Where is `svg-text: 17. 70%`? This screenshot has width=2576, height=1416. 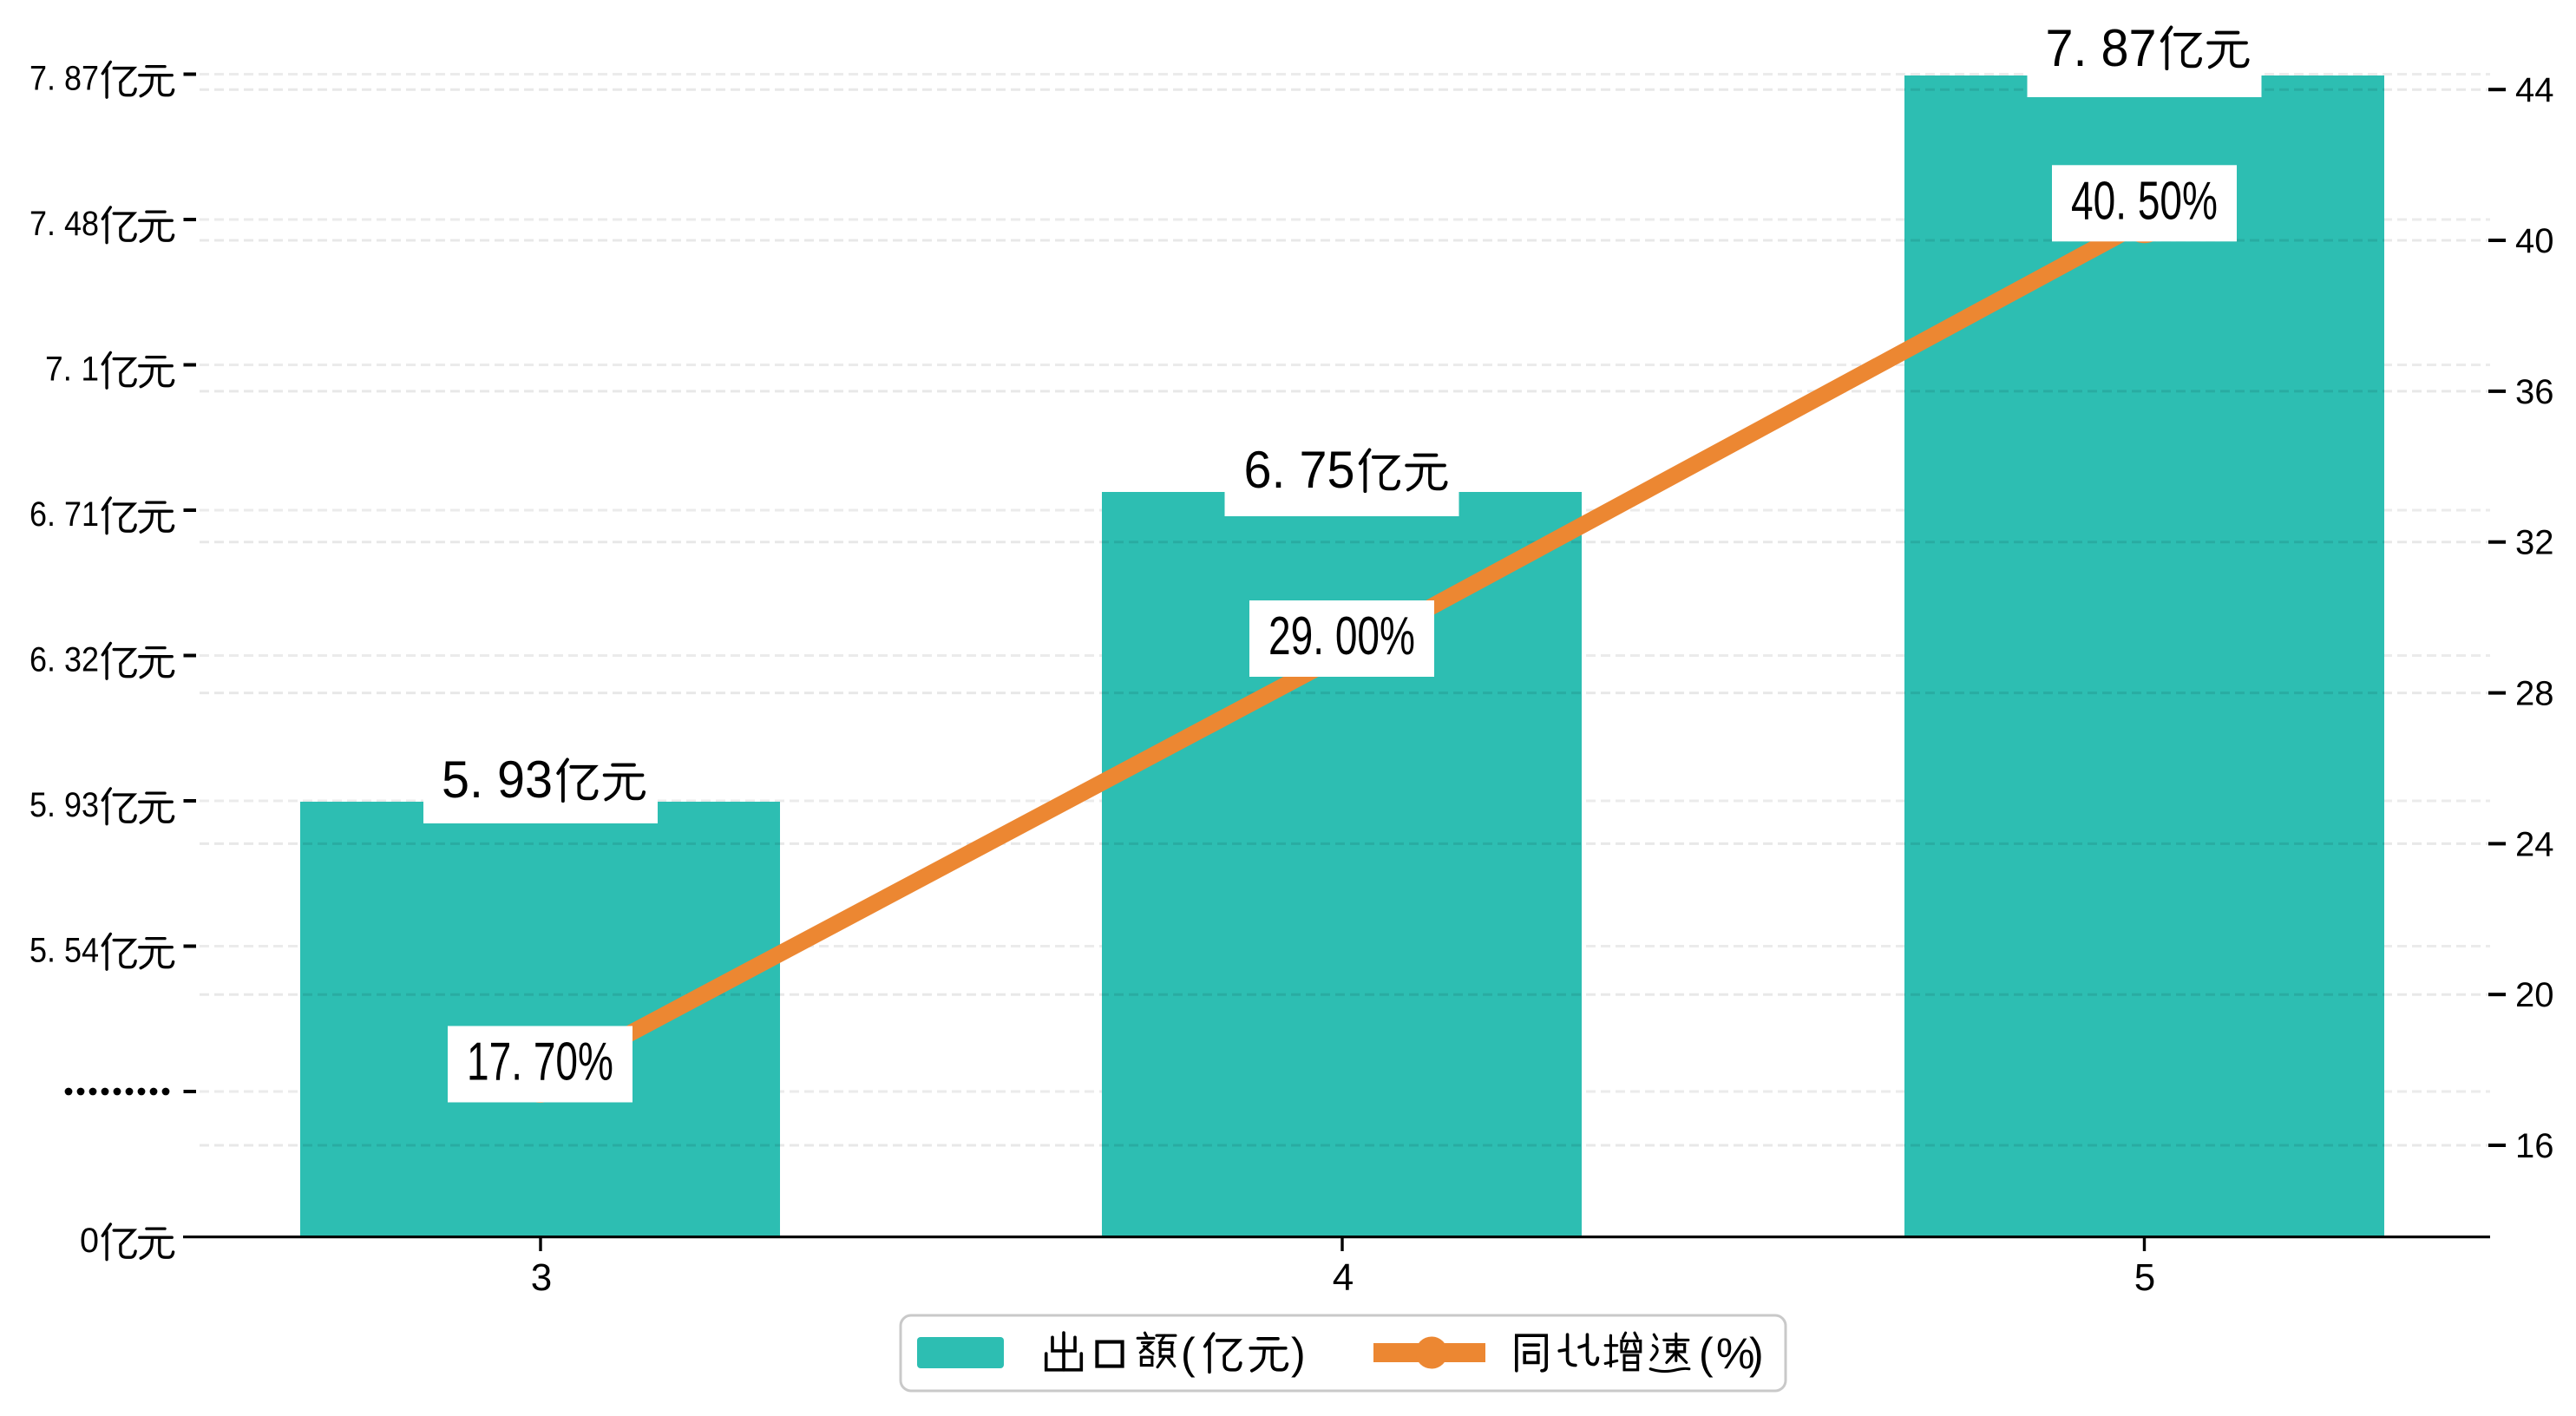
svg-text: 17. 70% is located at coordinates (540, 1062).